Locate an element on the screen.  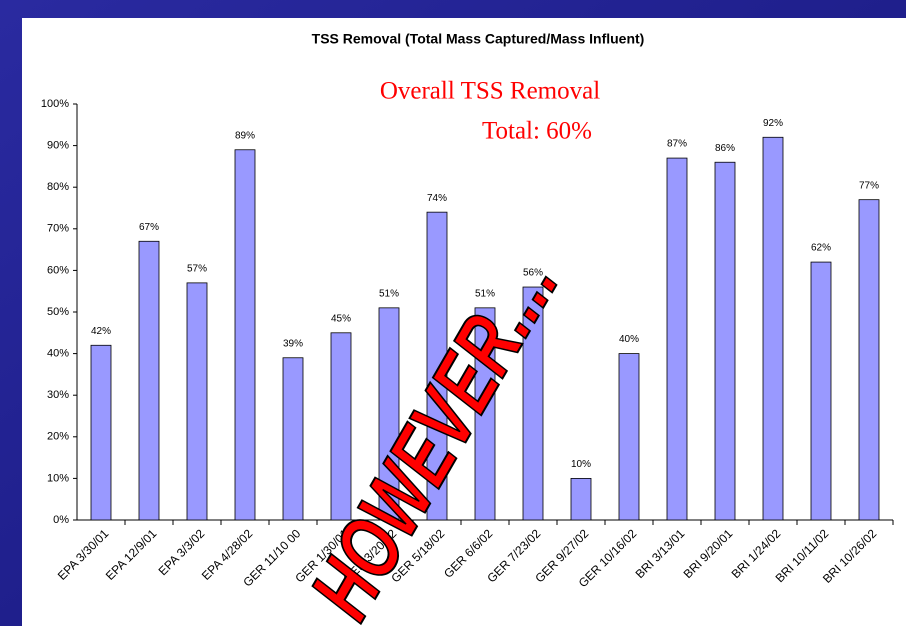
y-tick-label: 0% is located at coordinates (61, 520).